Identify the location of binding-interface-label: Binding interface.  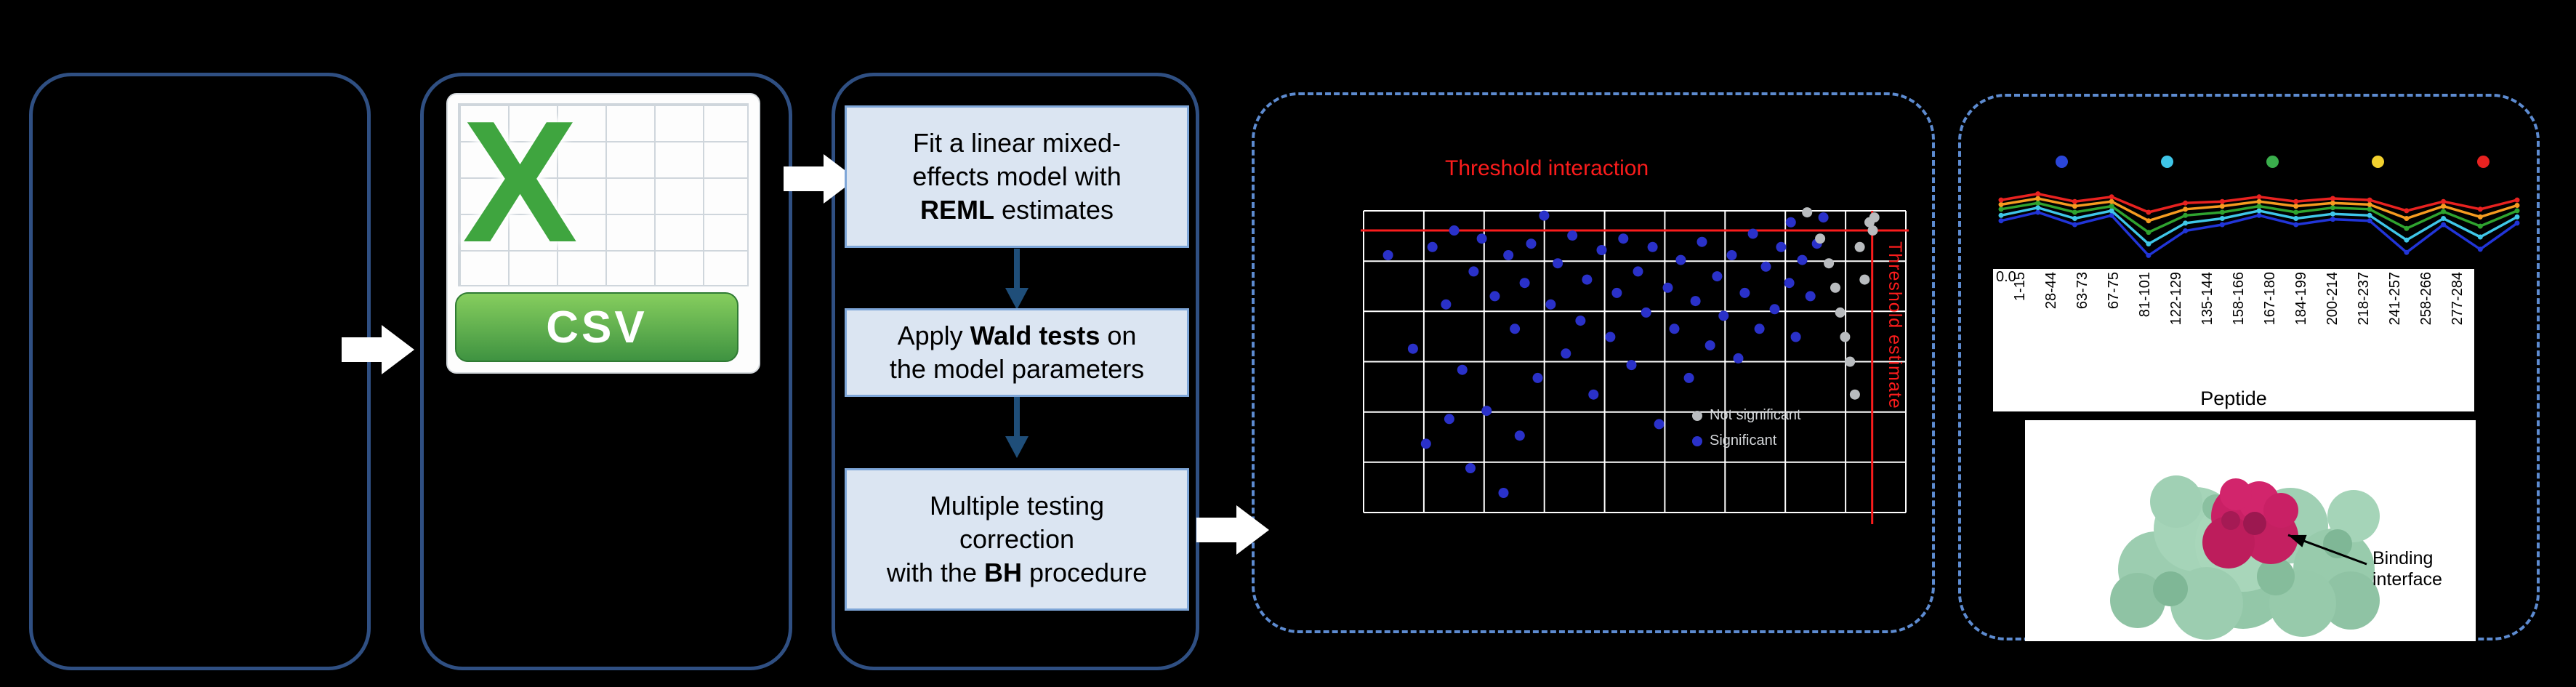
(2407, 569).